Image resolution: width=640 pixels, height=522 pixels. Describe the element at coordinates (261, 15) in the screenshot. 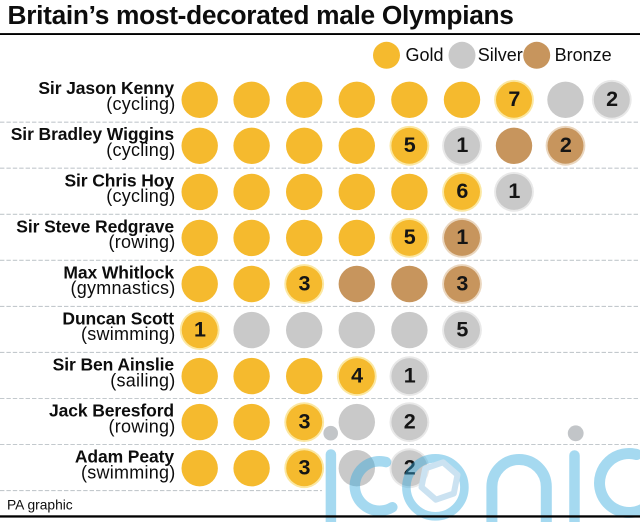

I see `svg-text:Britain’s most-decorated male: Britain’s most-decorated male Olympians` at that location.